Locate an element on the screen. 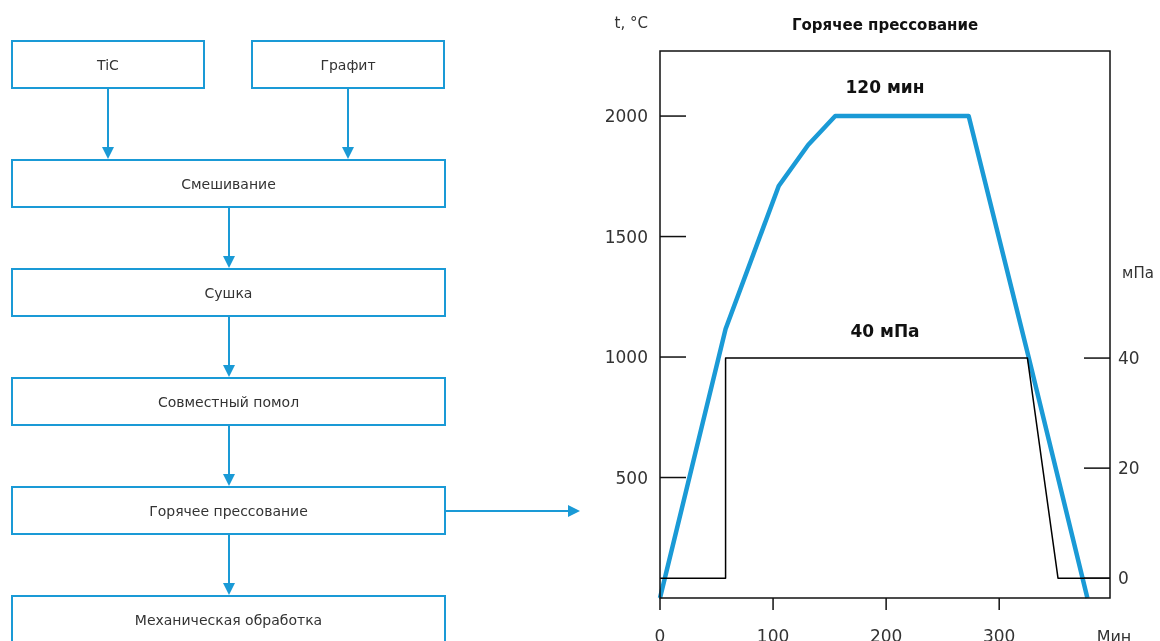  y-tick-label: 500 is located at coordinates (631, 477).